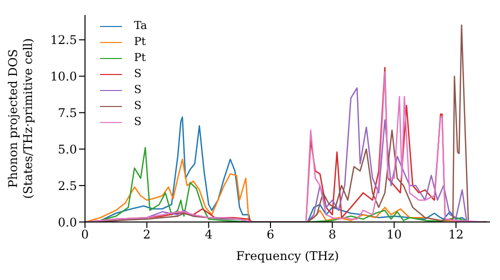  What do you see at coordinates (63, 76) in the screenshot?
I see `y-tick-label: 10.0` at bounding box center [63, 76].